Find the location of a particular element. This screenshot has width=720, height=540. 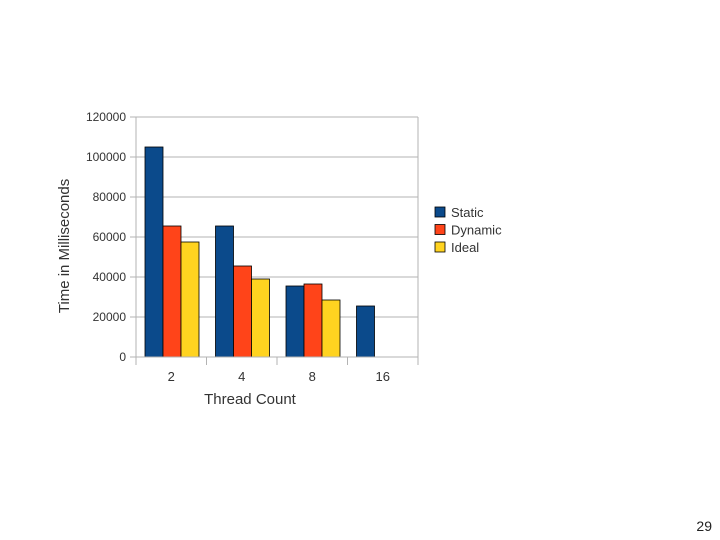

y-axis-label: Time in Milliseconds is located at coordinates (64, 246).